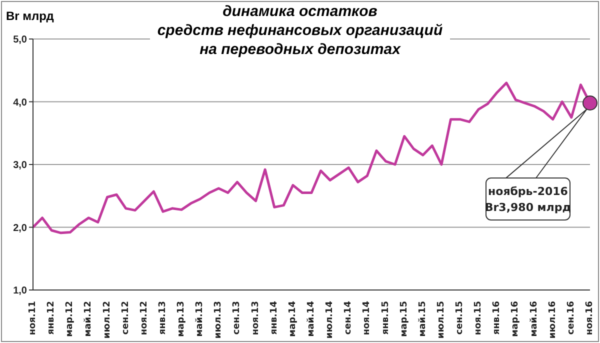 The height and width of the screenshot is (343, 600). I want to click on x-tick-label: мар.13, so click(181, 319).